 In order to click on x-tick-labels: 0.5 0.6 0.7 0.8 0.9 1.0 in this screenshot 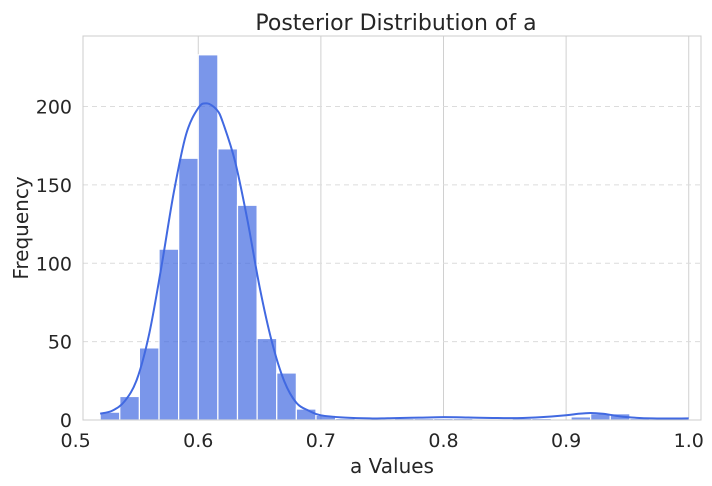, I will do `click(382, 441)`.